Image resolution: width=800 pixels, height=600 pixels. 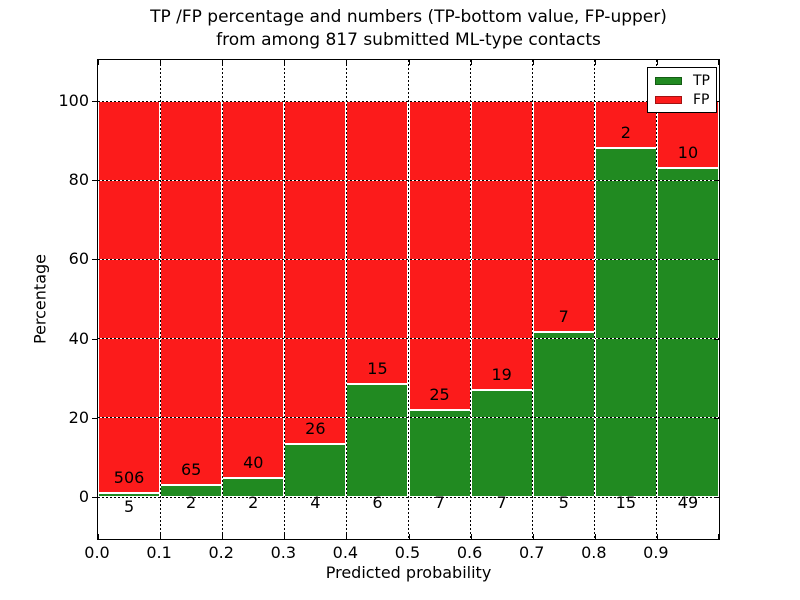 What do you see at coordinates (315, 502) in the screenshot?
I see `tp-count-label: 4` at bounding box center [315, 502].